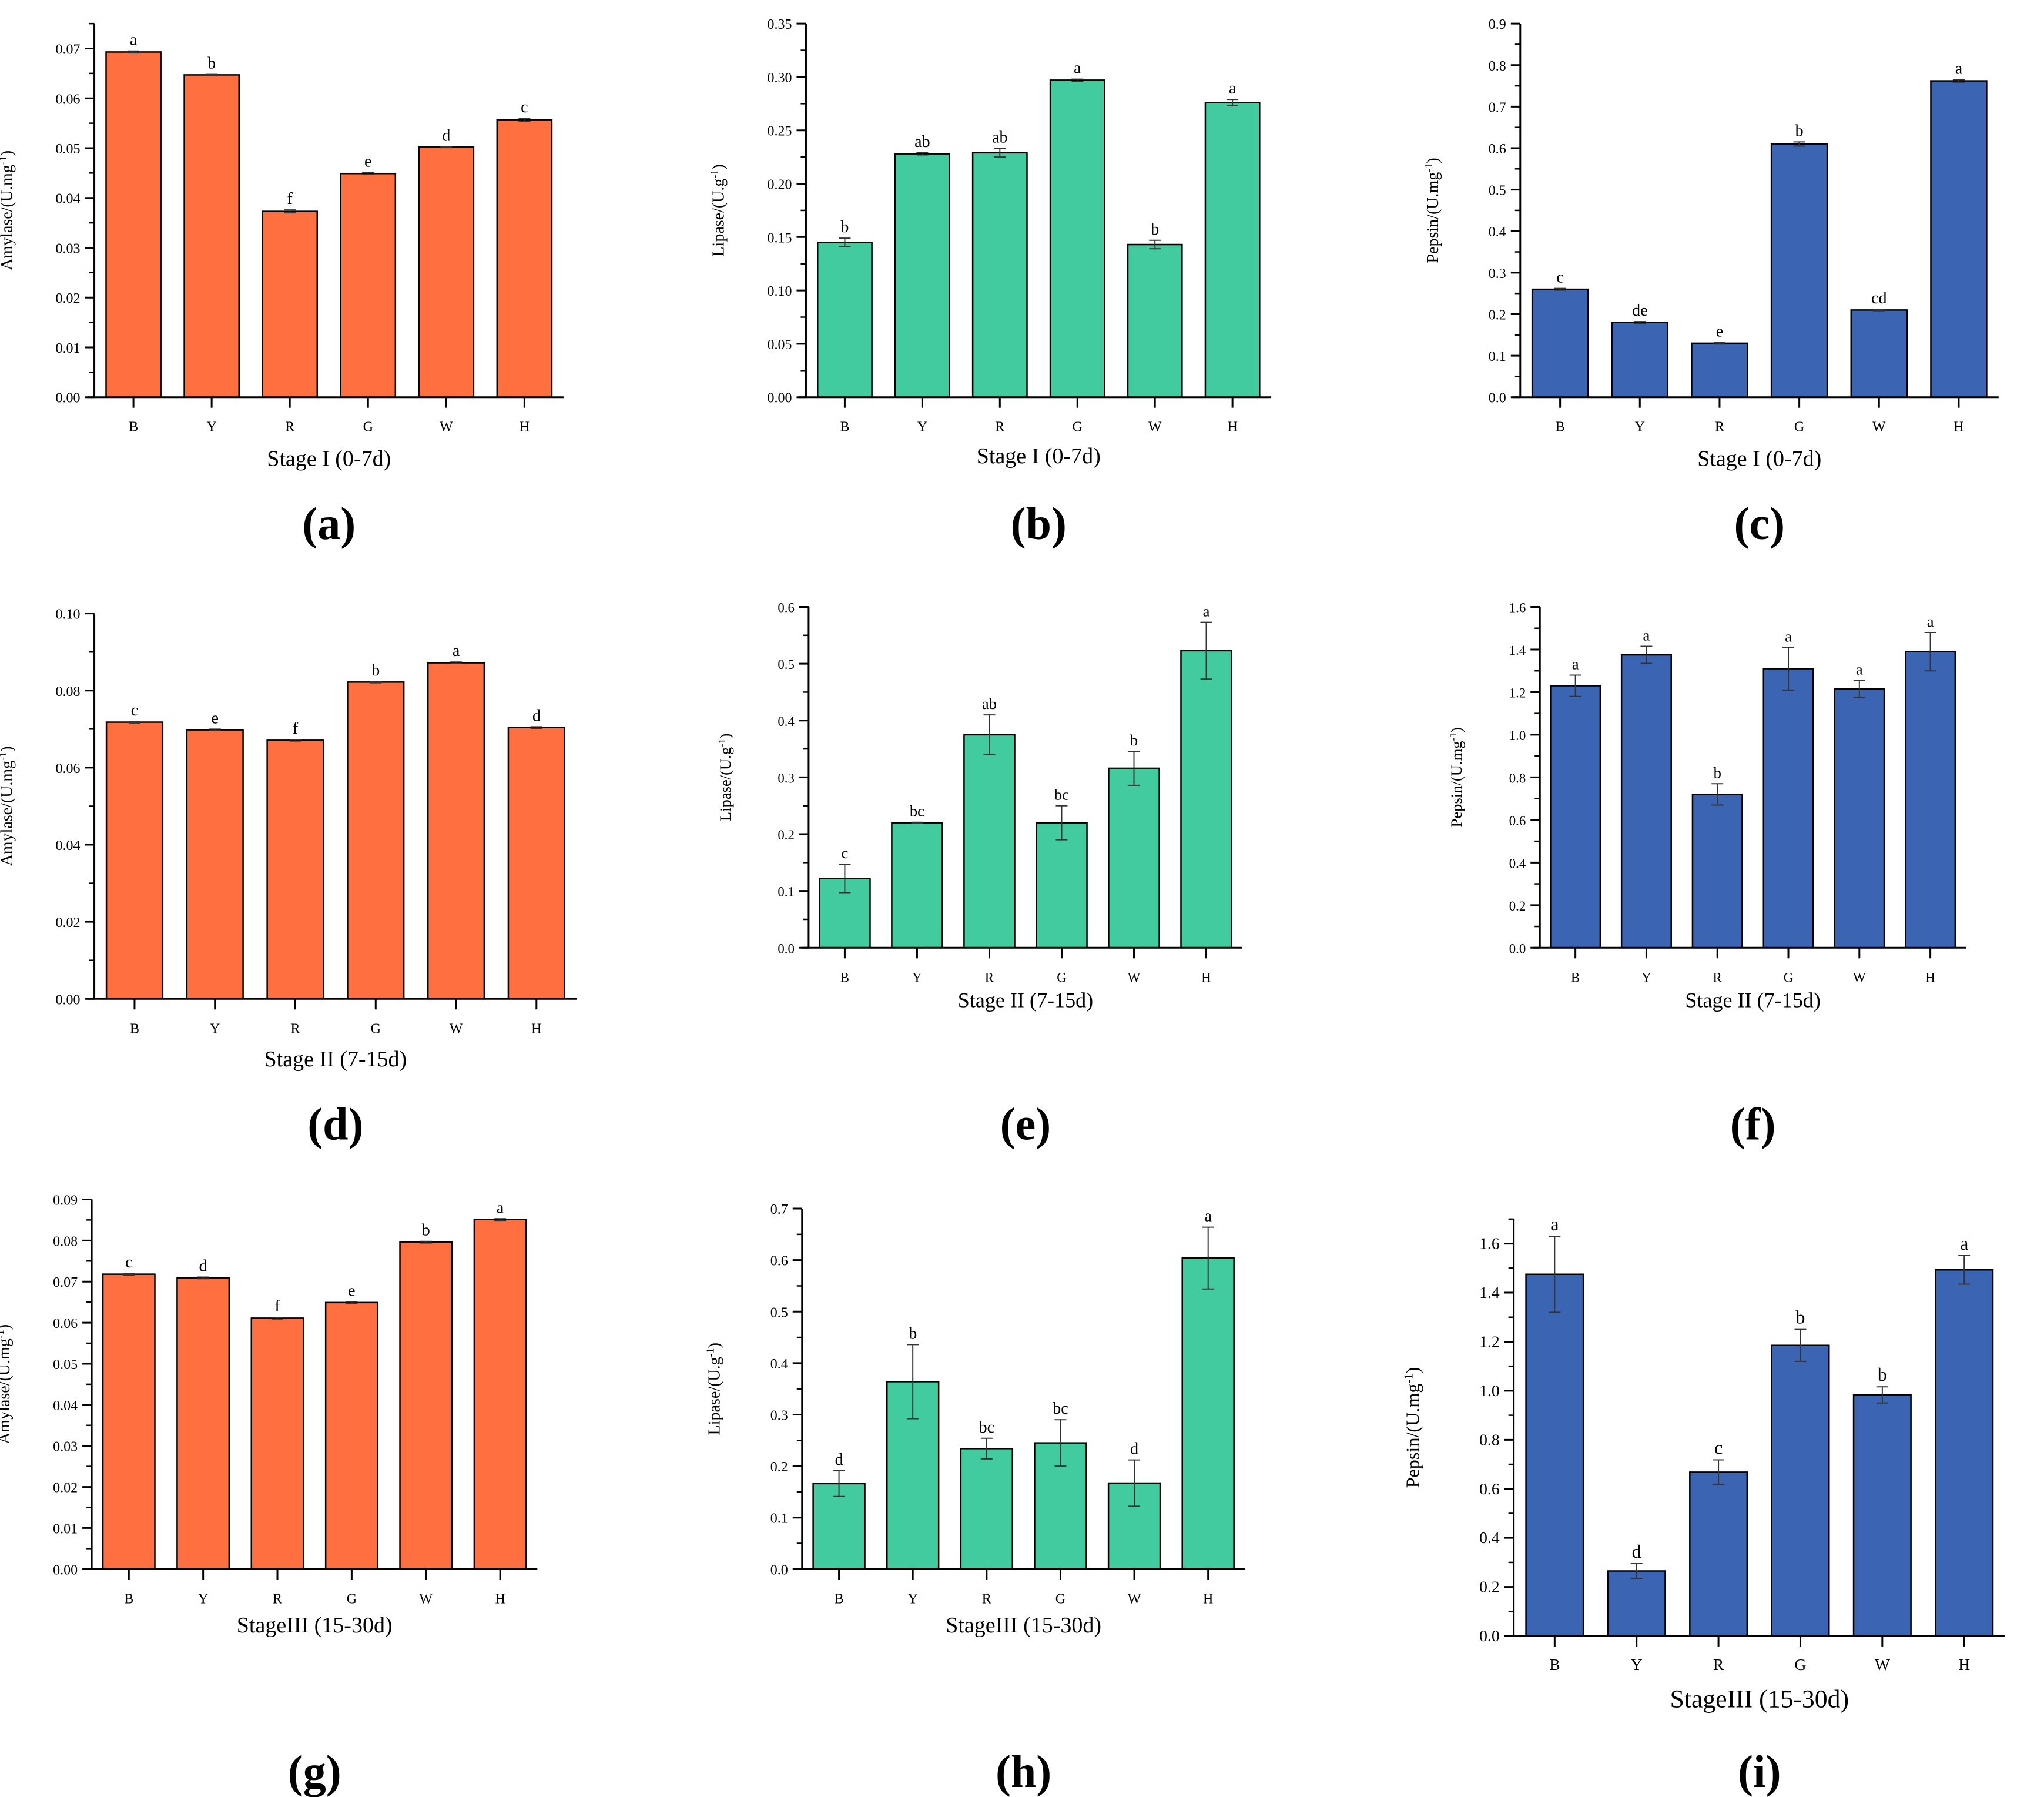  Describe the element at coordinates (1759, 523) in the screenshot. I see `panel-label: (c)` at that location.